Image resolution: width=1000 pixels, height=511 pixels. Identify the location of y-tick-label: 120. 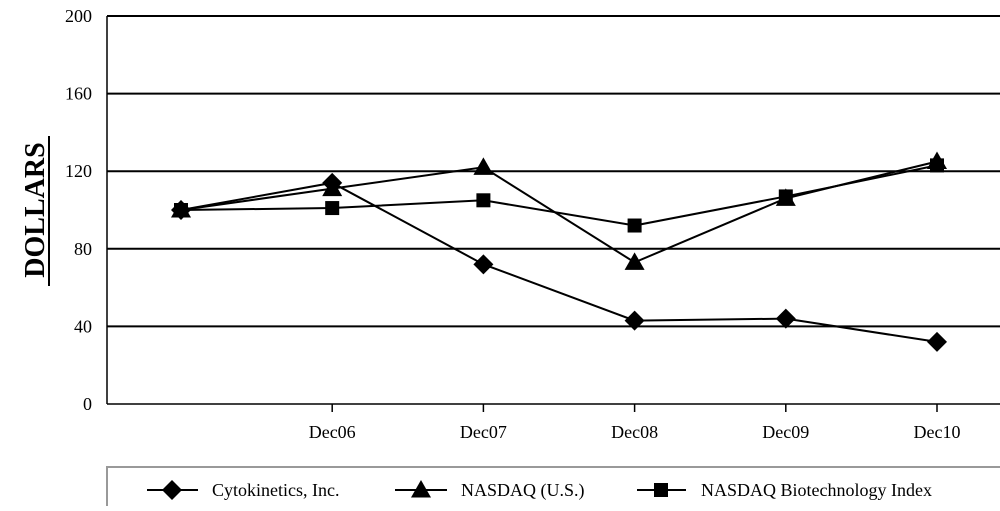
(78, 171).